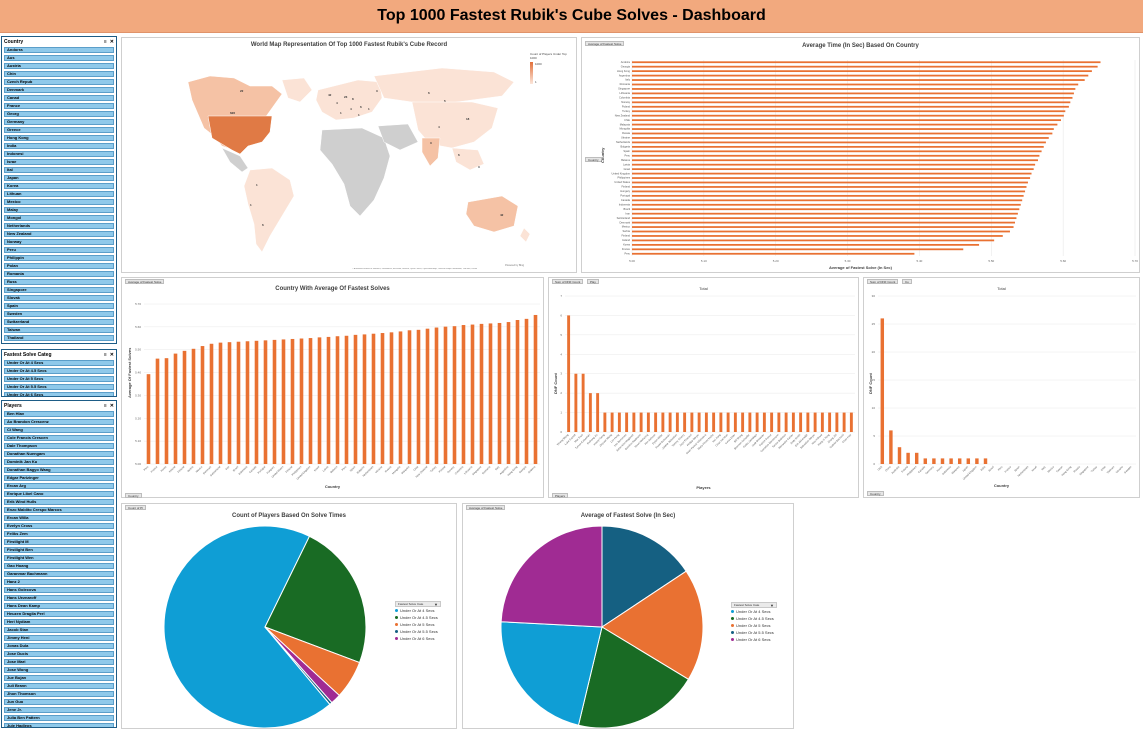 The width and height of the screenshot is (1143, 736). Describe the element at coordinates (59, 338) in the screenshot. I see `country-slicer-item: Thailand` at that location.